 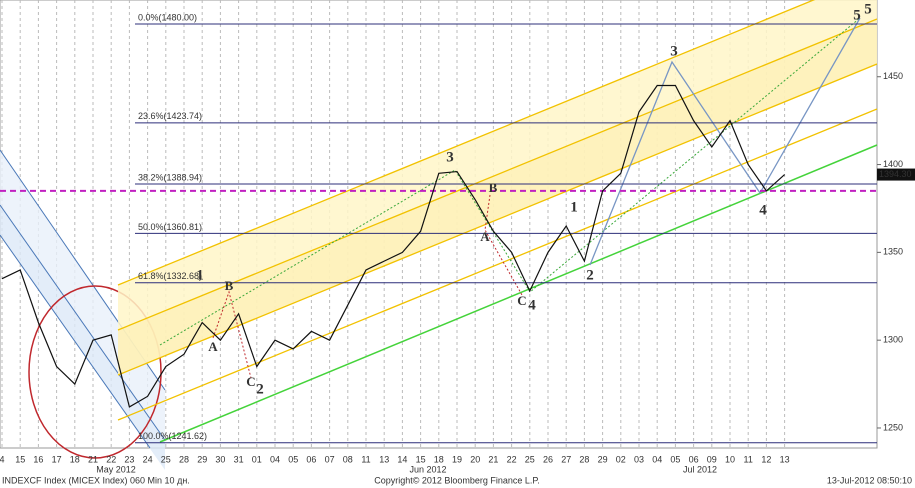 I want to click on fib-label: 61.8%(1332.68), so click(x=170, y=276).